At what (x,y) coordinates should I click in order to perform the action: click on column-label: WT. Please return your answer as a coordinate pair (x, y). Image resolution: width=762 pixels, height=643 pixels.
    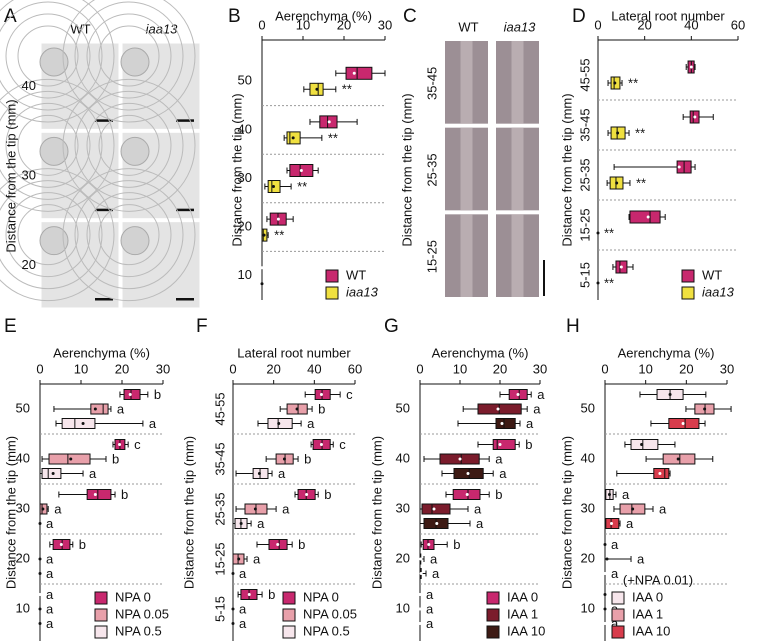
    Looking at the image, I should click on (468, 26).